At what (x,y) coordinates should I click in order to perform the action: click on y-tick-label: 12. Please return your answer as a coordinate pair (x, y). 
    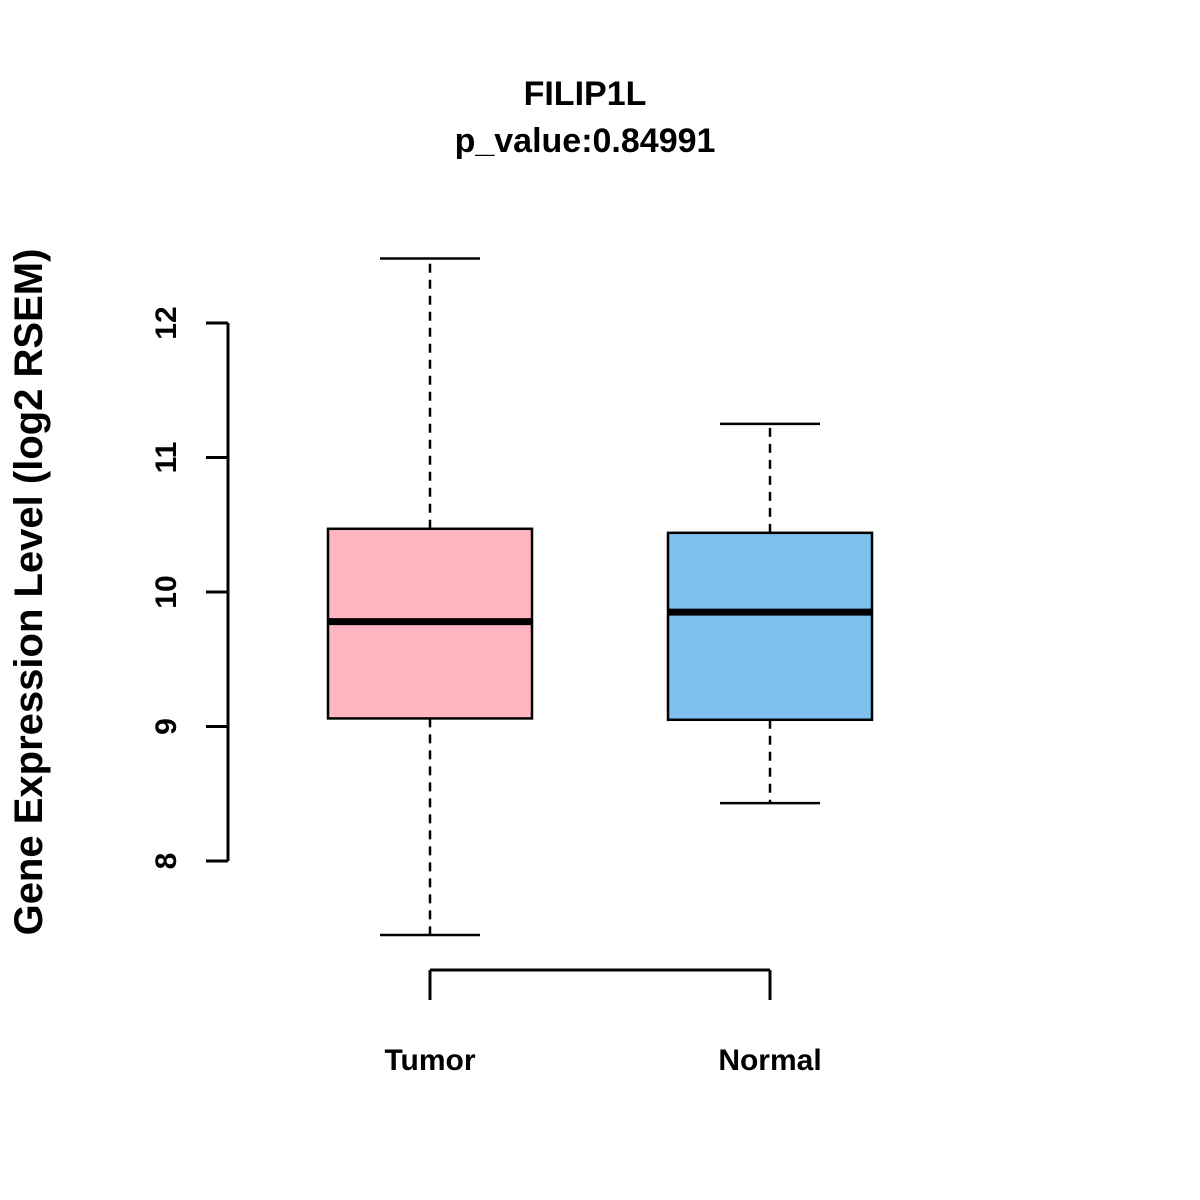
    Looking at the image, I should click on (166, 322).